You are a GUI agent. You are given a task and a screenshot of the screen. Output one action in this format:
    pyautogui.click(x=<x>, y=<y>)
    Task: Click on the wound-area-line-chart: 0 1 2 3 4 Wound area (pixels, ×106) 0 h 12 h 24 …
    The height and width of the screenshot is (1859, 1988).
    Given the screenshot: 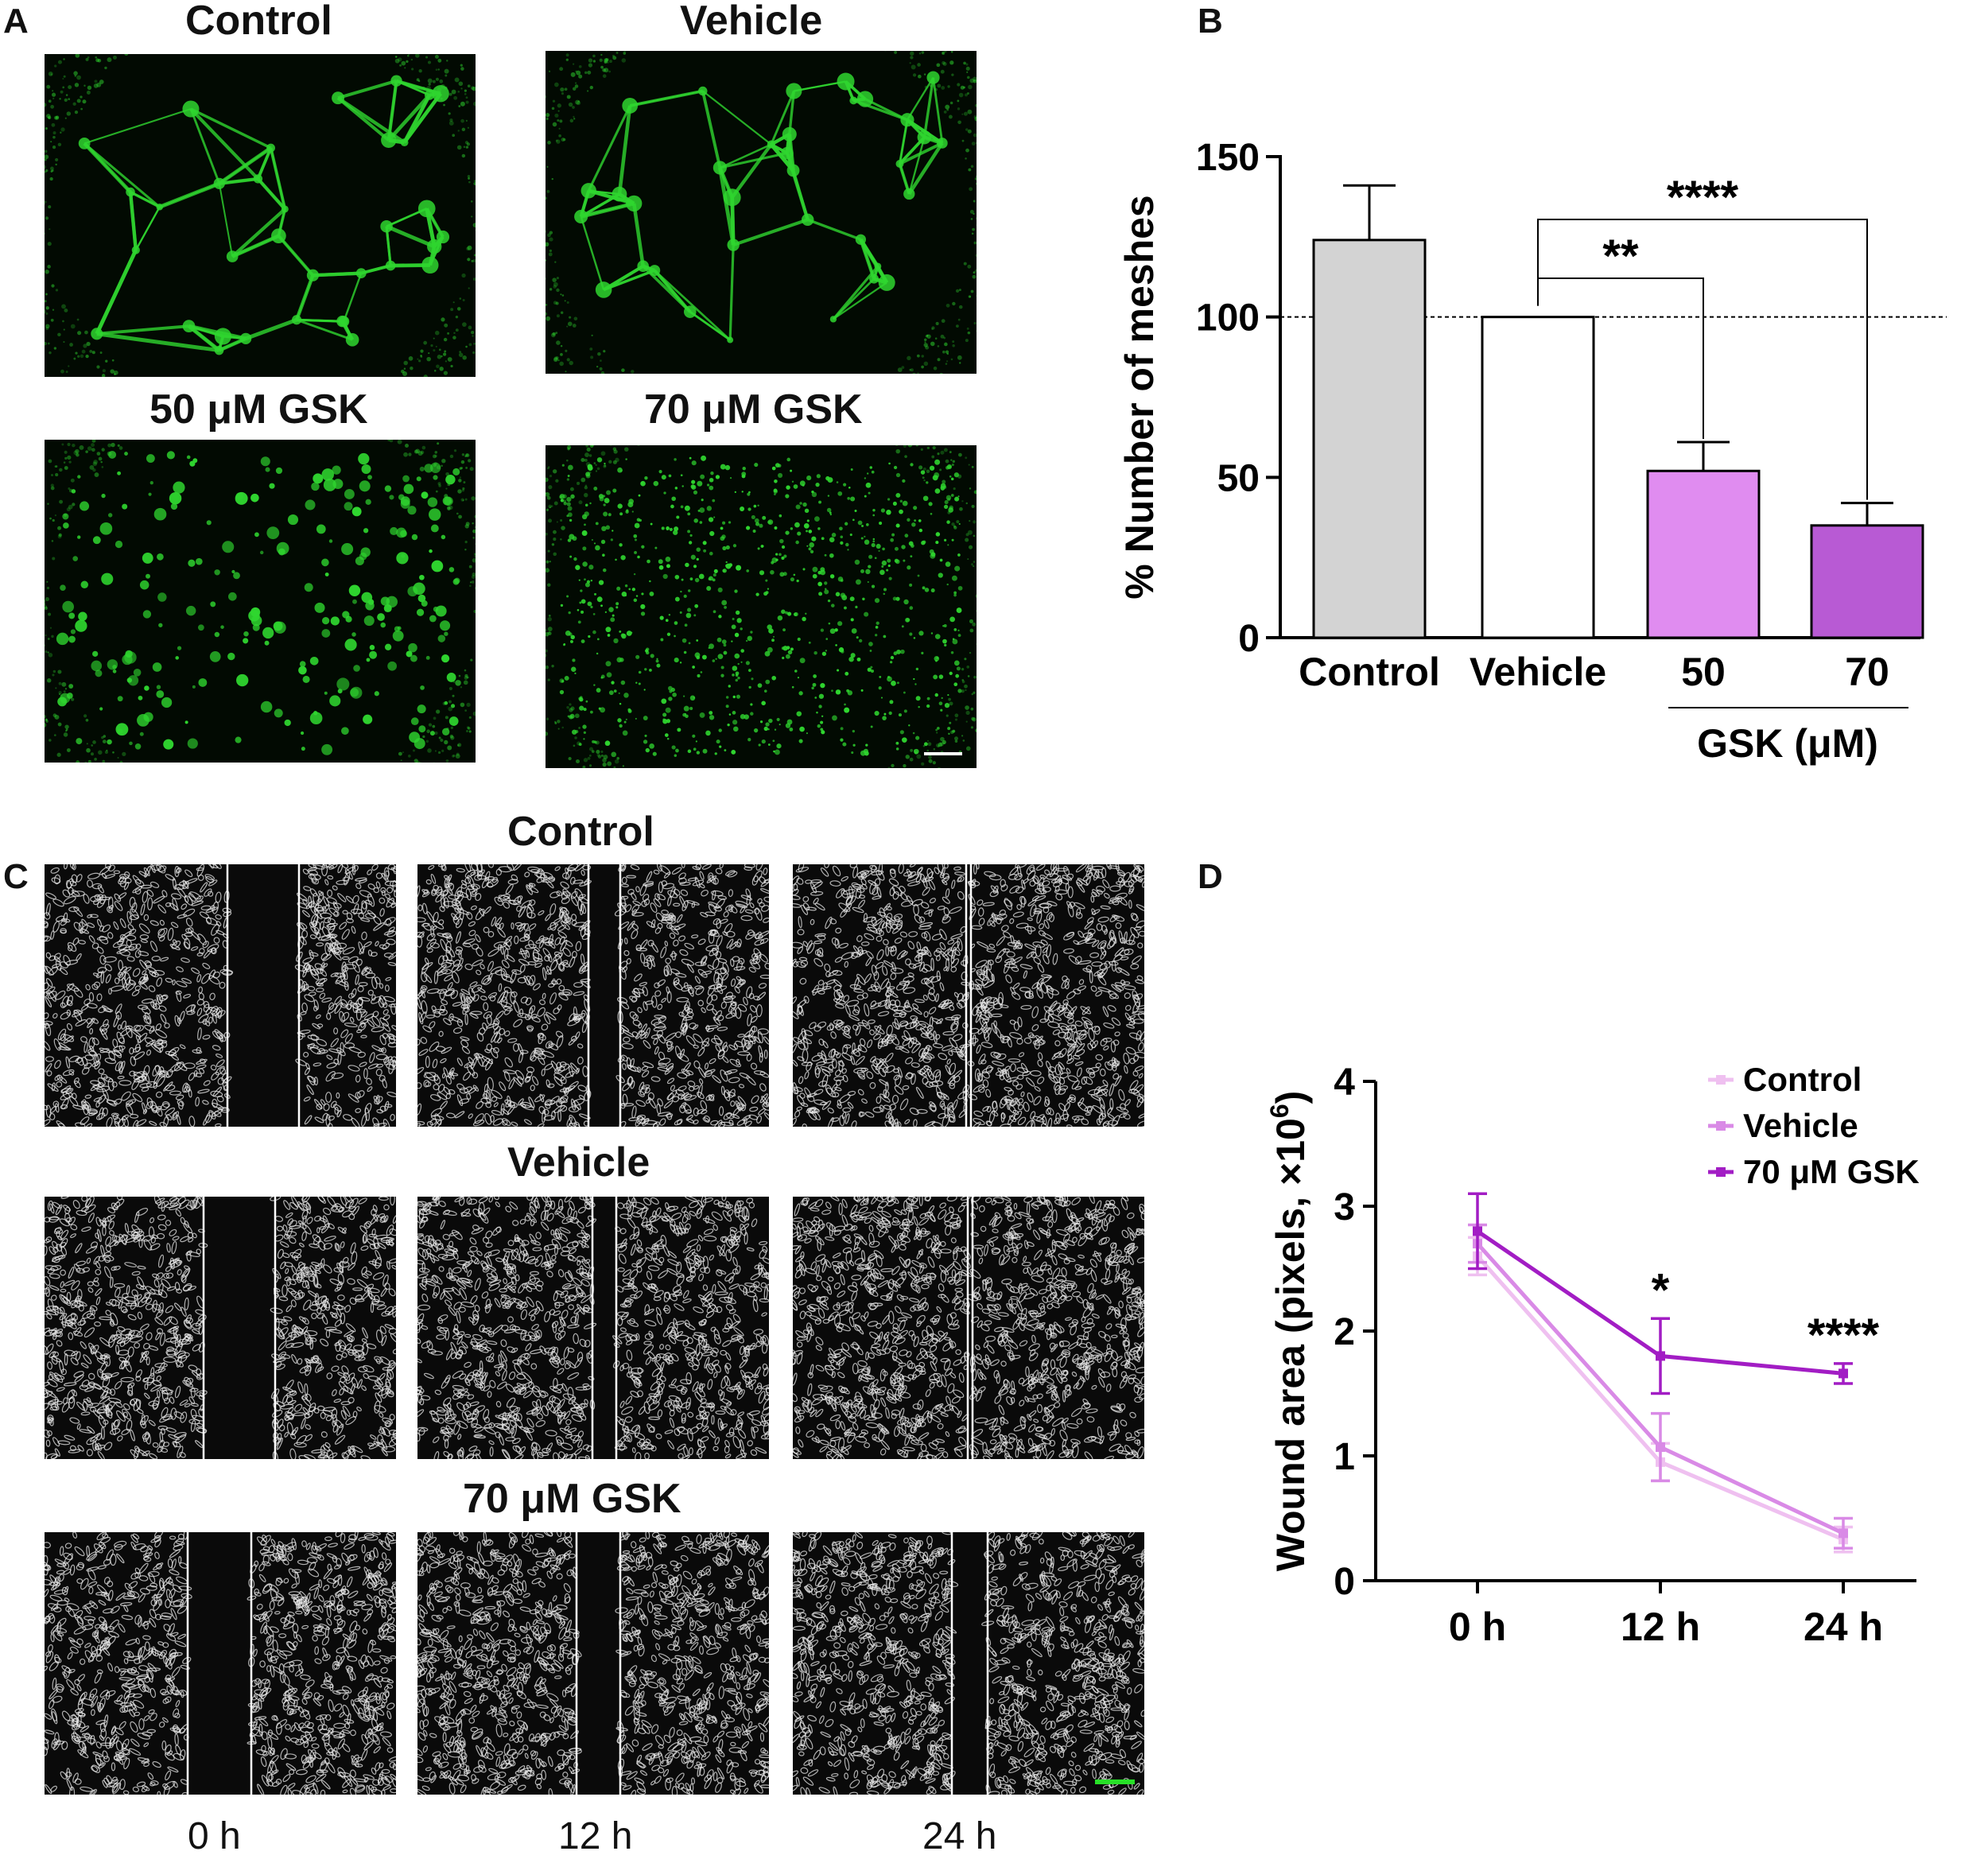 What is the action you would take?
    pyautogui.click(x=1592, y=1355)
    